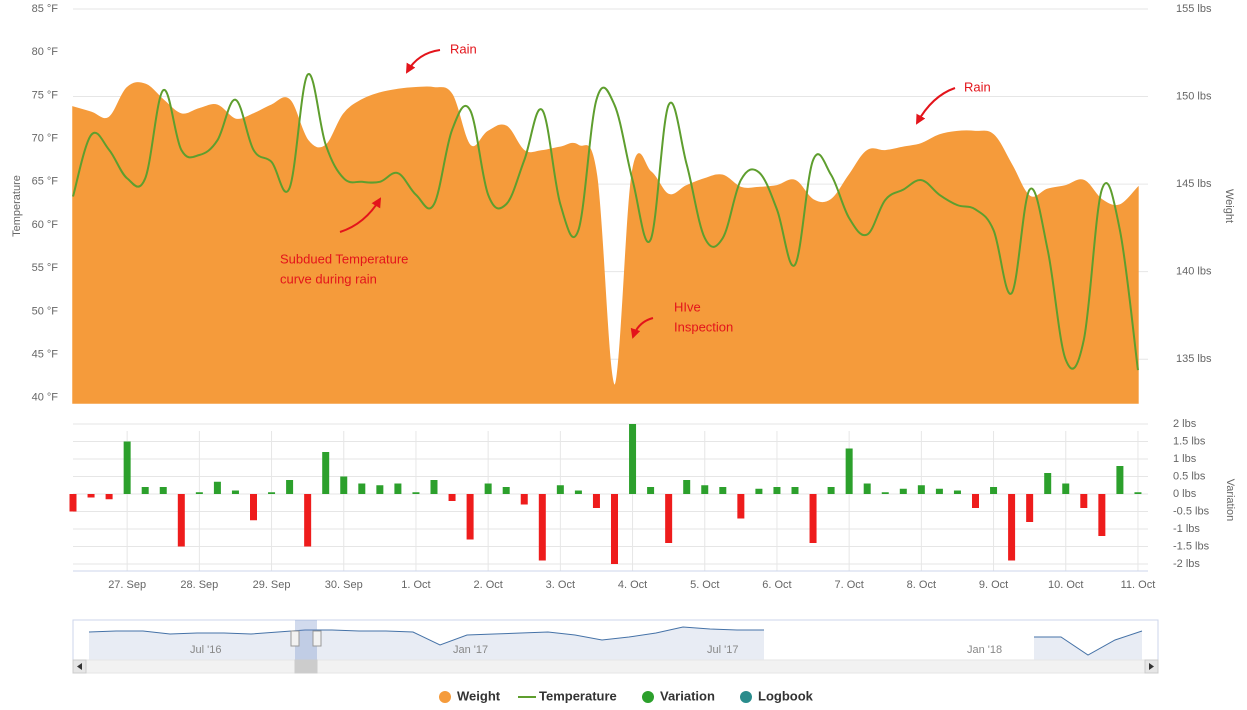 The width and height of the screenshot is (1247, 710). Describe the element at coordinates (45, 182) in the screenshot. I see `y-tick-label: 65 °F` at that location.